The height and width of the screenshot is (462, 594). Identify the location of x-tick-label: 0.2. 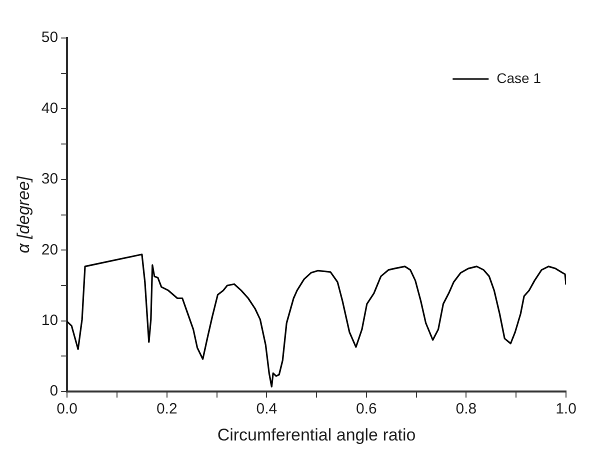
(167, 409).